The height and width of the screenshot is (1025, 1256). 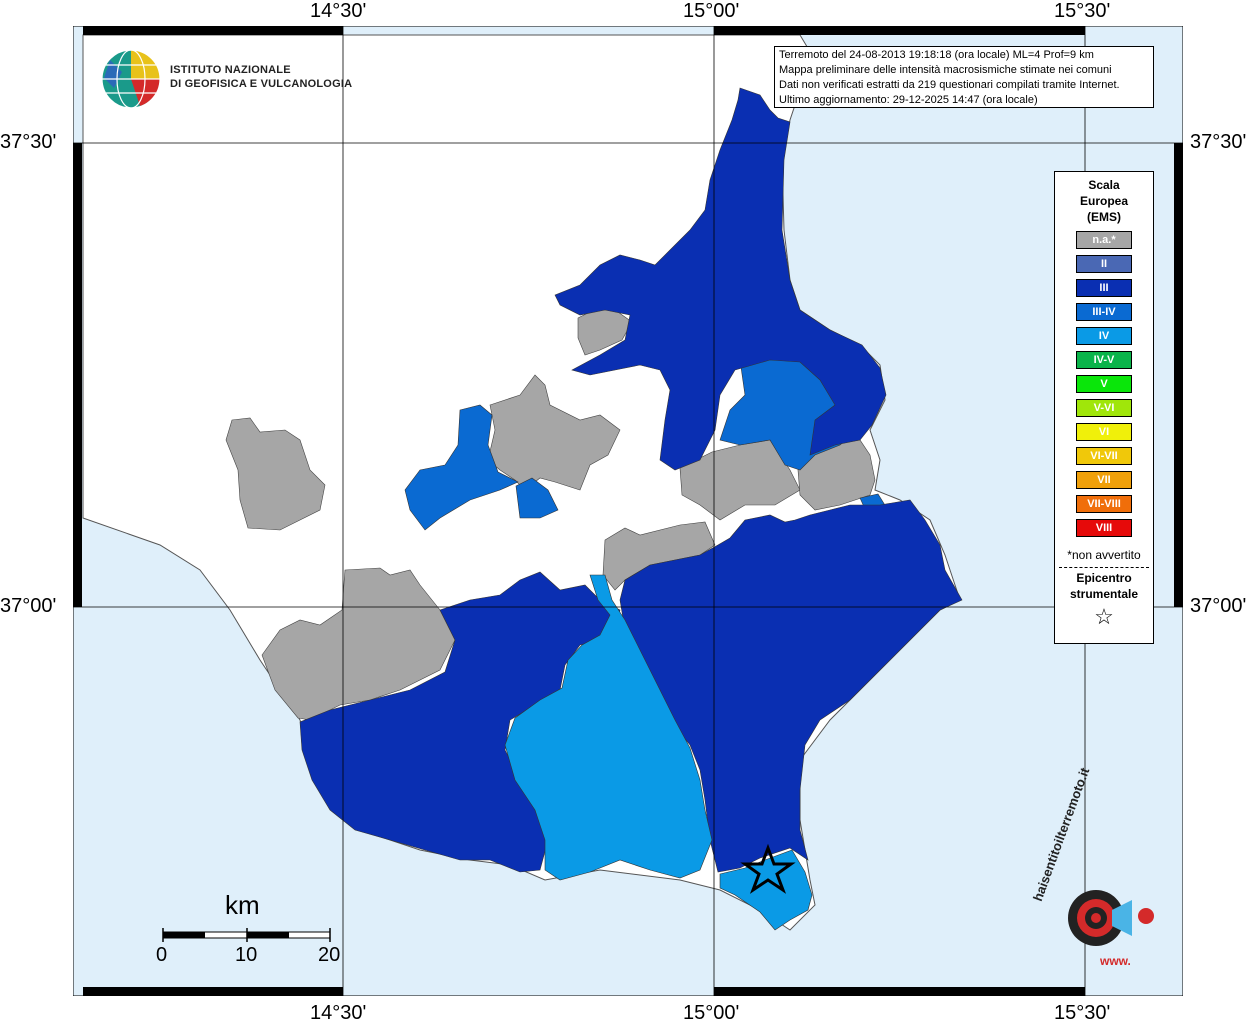 What do you see at coordinates (338, 11) in the screenshot?
I see `lon-label-top-1430: 14°30'` at bounding box center [338, 11].